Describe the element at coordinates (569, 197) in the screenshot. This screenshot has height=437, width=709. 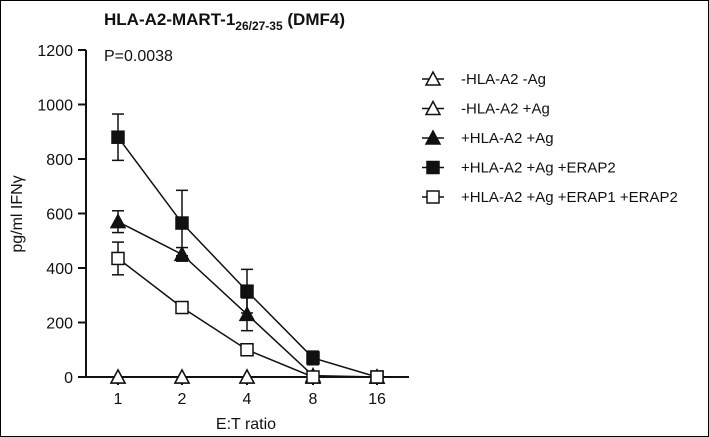
I see `legend-label: +HLA-A2 +Ag +ERAP1 +ERAP2` at that location.